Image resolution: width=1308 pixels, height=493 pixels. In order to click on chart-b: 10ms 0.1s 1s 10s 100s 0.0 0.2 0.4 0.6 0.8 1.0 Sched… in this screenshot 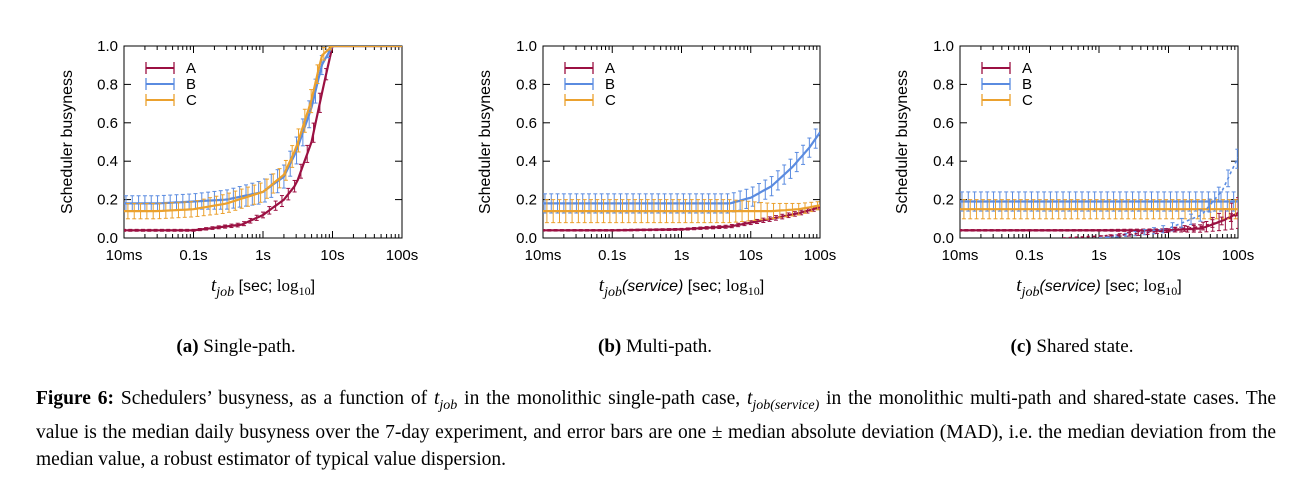, I will do `click(656, 169)`.